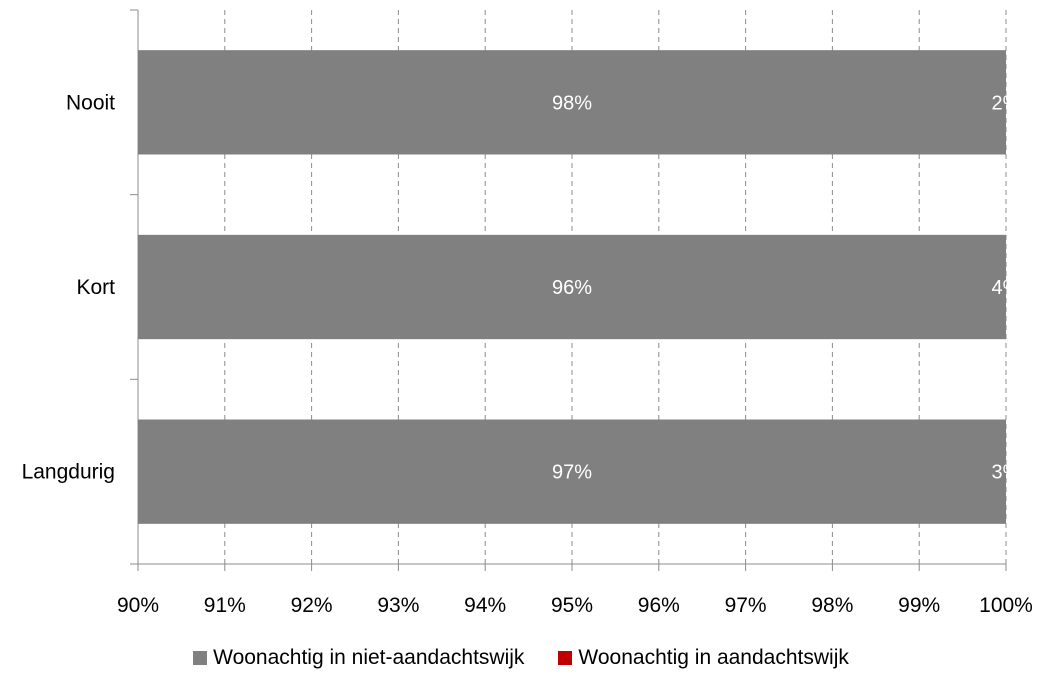 The width and height of the screenshot is (1042, 673). I want to click on x-tick-label: 91%, so click(225, 605).